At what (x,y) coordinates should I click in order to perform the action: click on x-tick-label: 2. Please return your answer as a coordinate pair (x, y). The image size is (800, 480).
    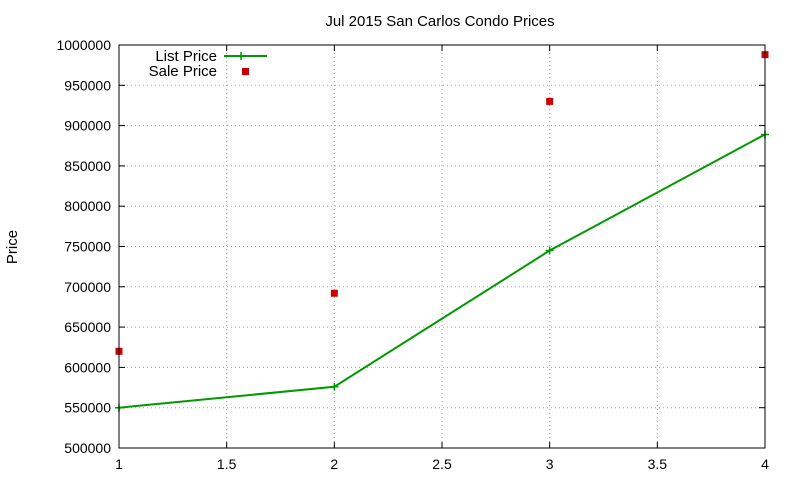
    Looking at the image, I should click on (334, 464).